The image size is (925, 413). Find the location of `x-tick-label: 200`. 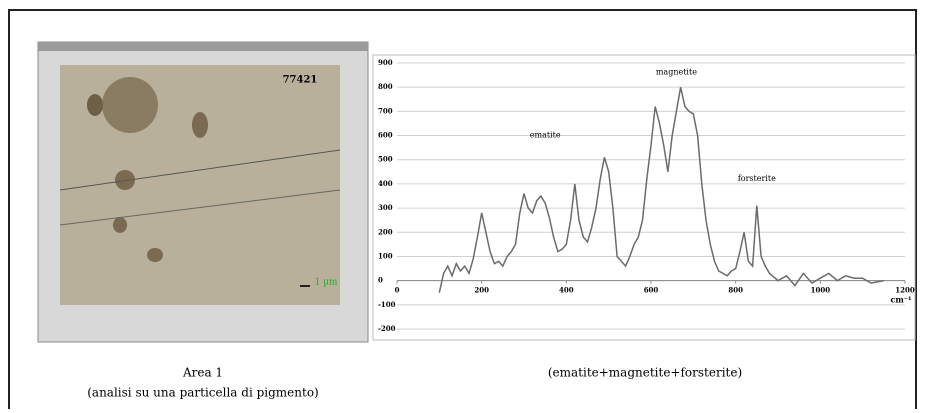

x-tick-label: 200 is located at coordinates (481, 290).